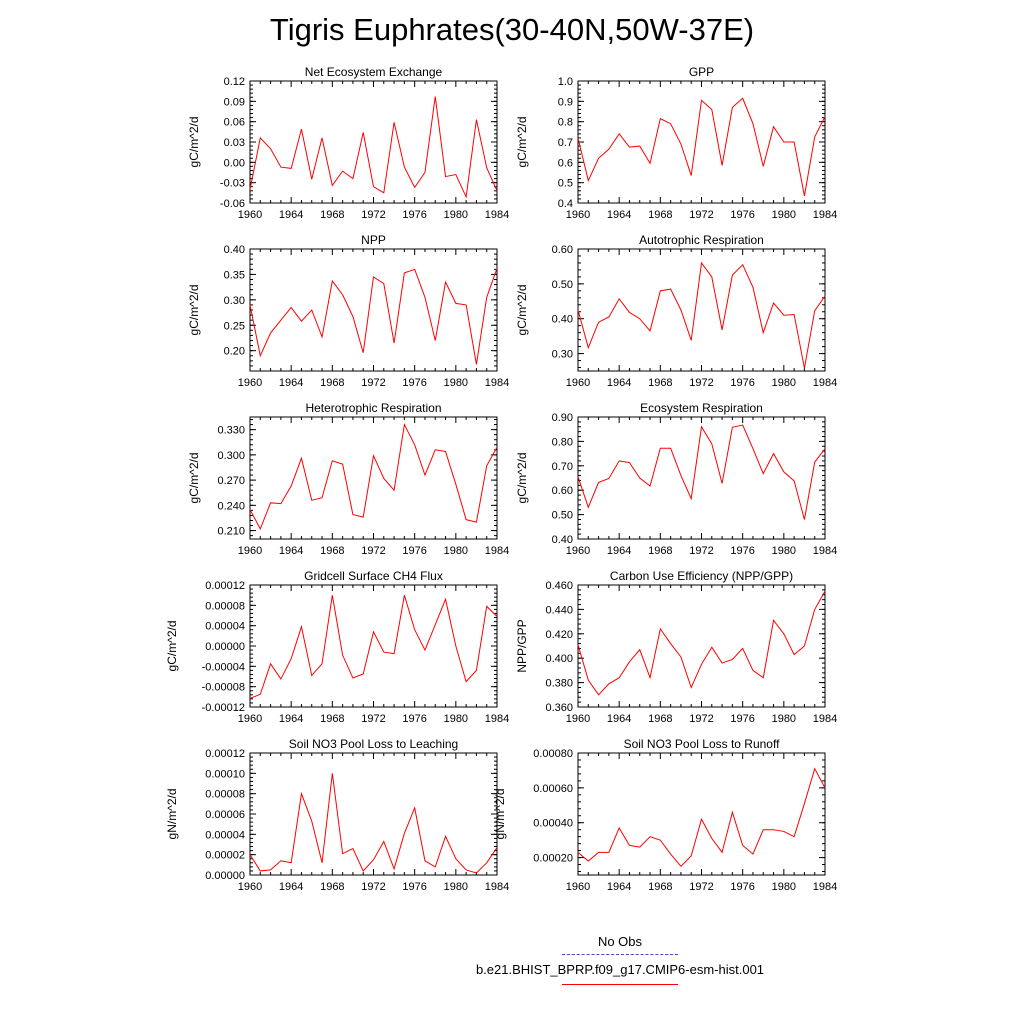  Describe the element at coordinates (553, 859) in the screenshot. I see `y-tick-label: 0.00020` at that location.